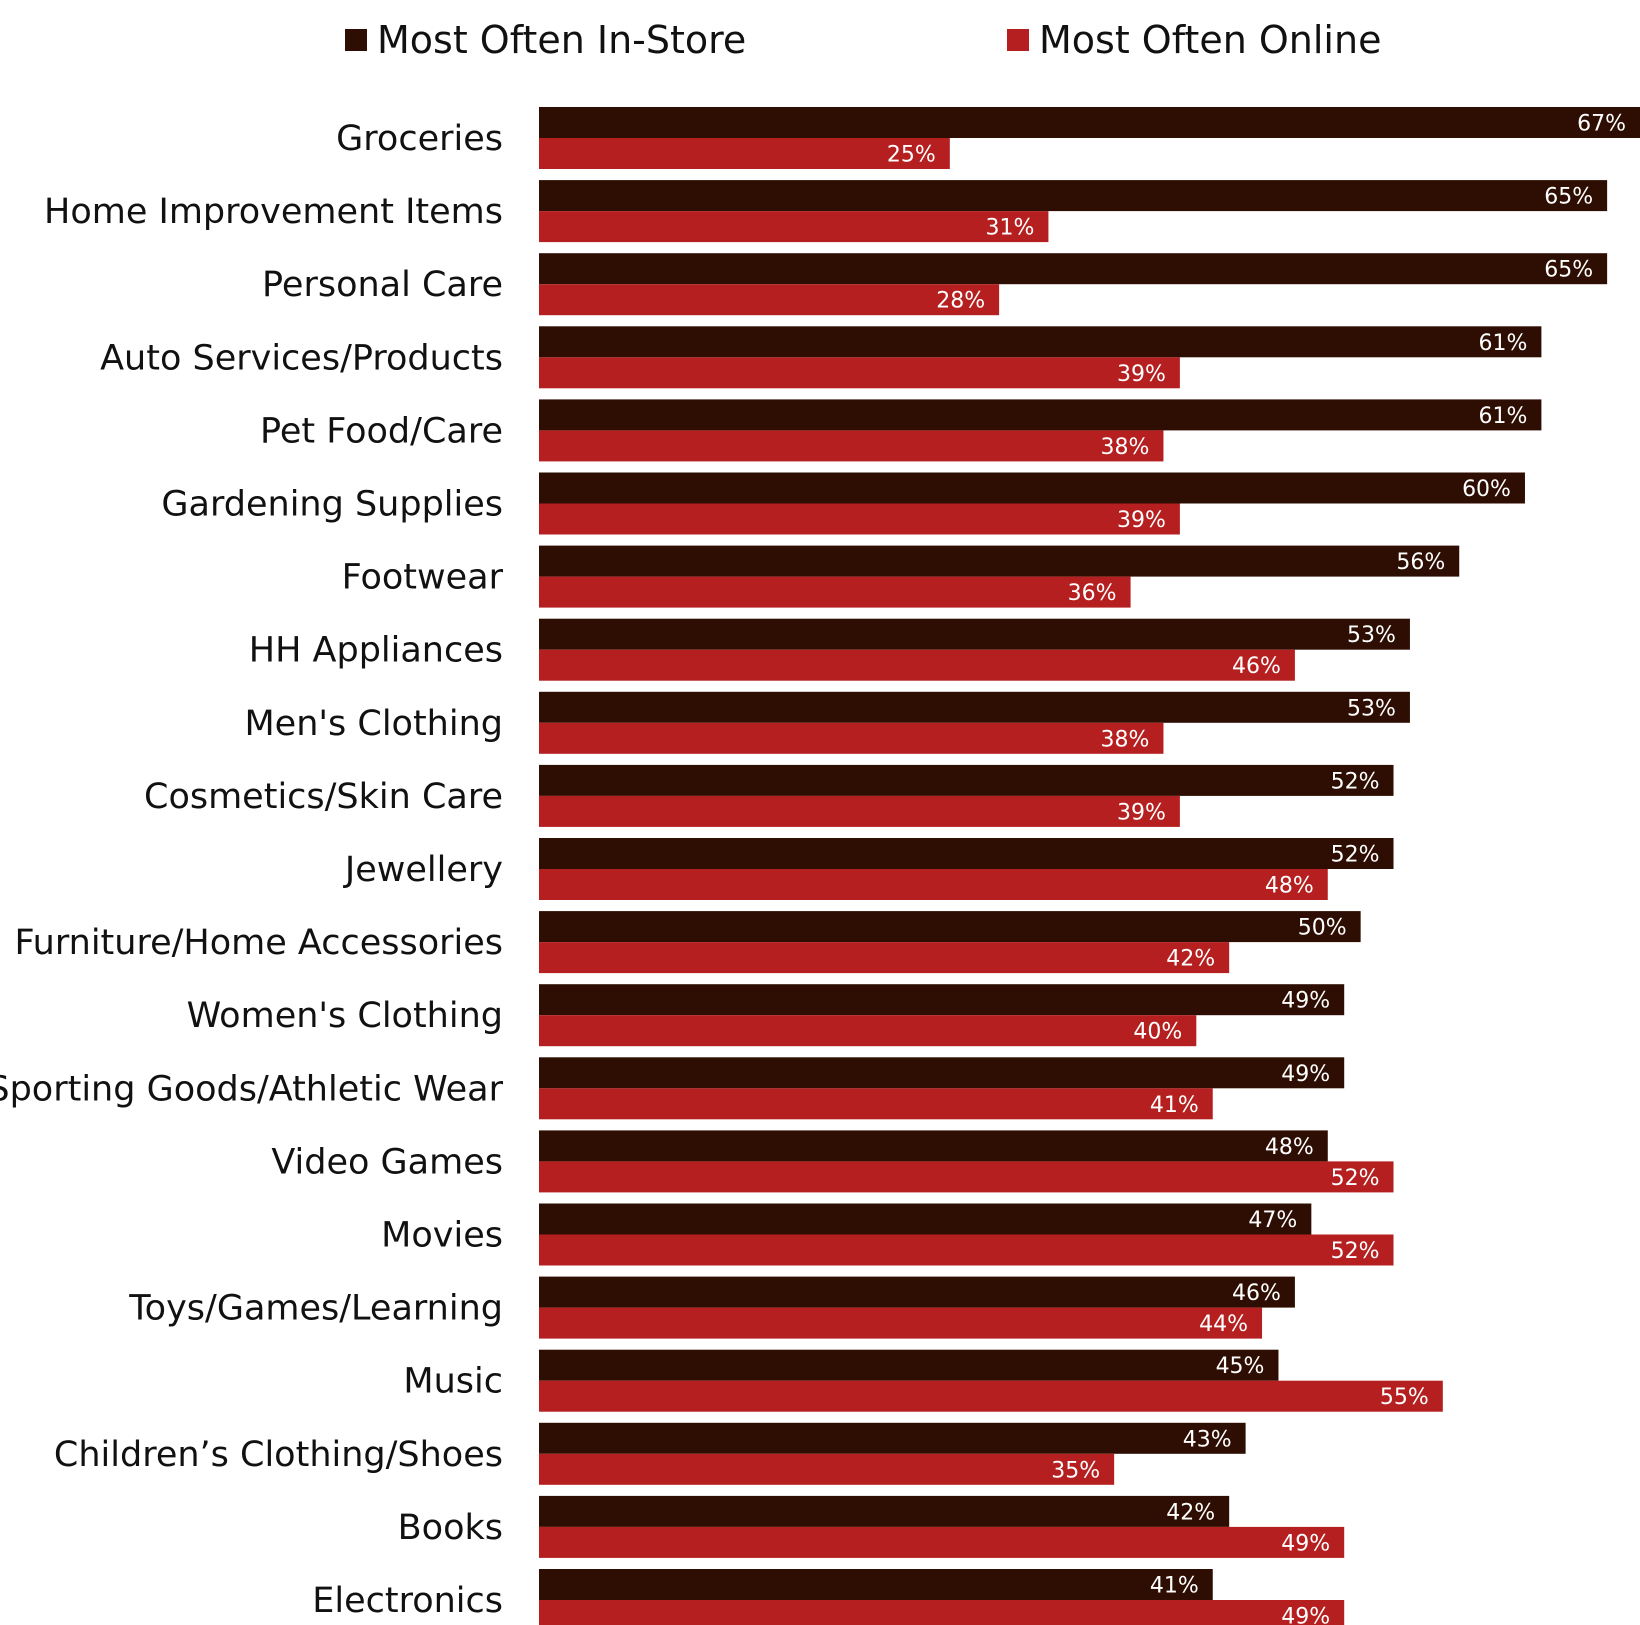 The image size is (1640, 1625). I want to click on value-label-online-movies: 52%, so click(1355, 1251).